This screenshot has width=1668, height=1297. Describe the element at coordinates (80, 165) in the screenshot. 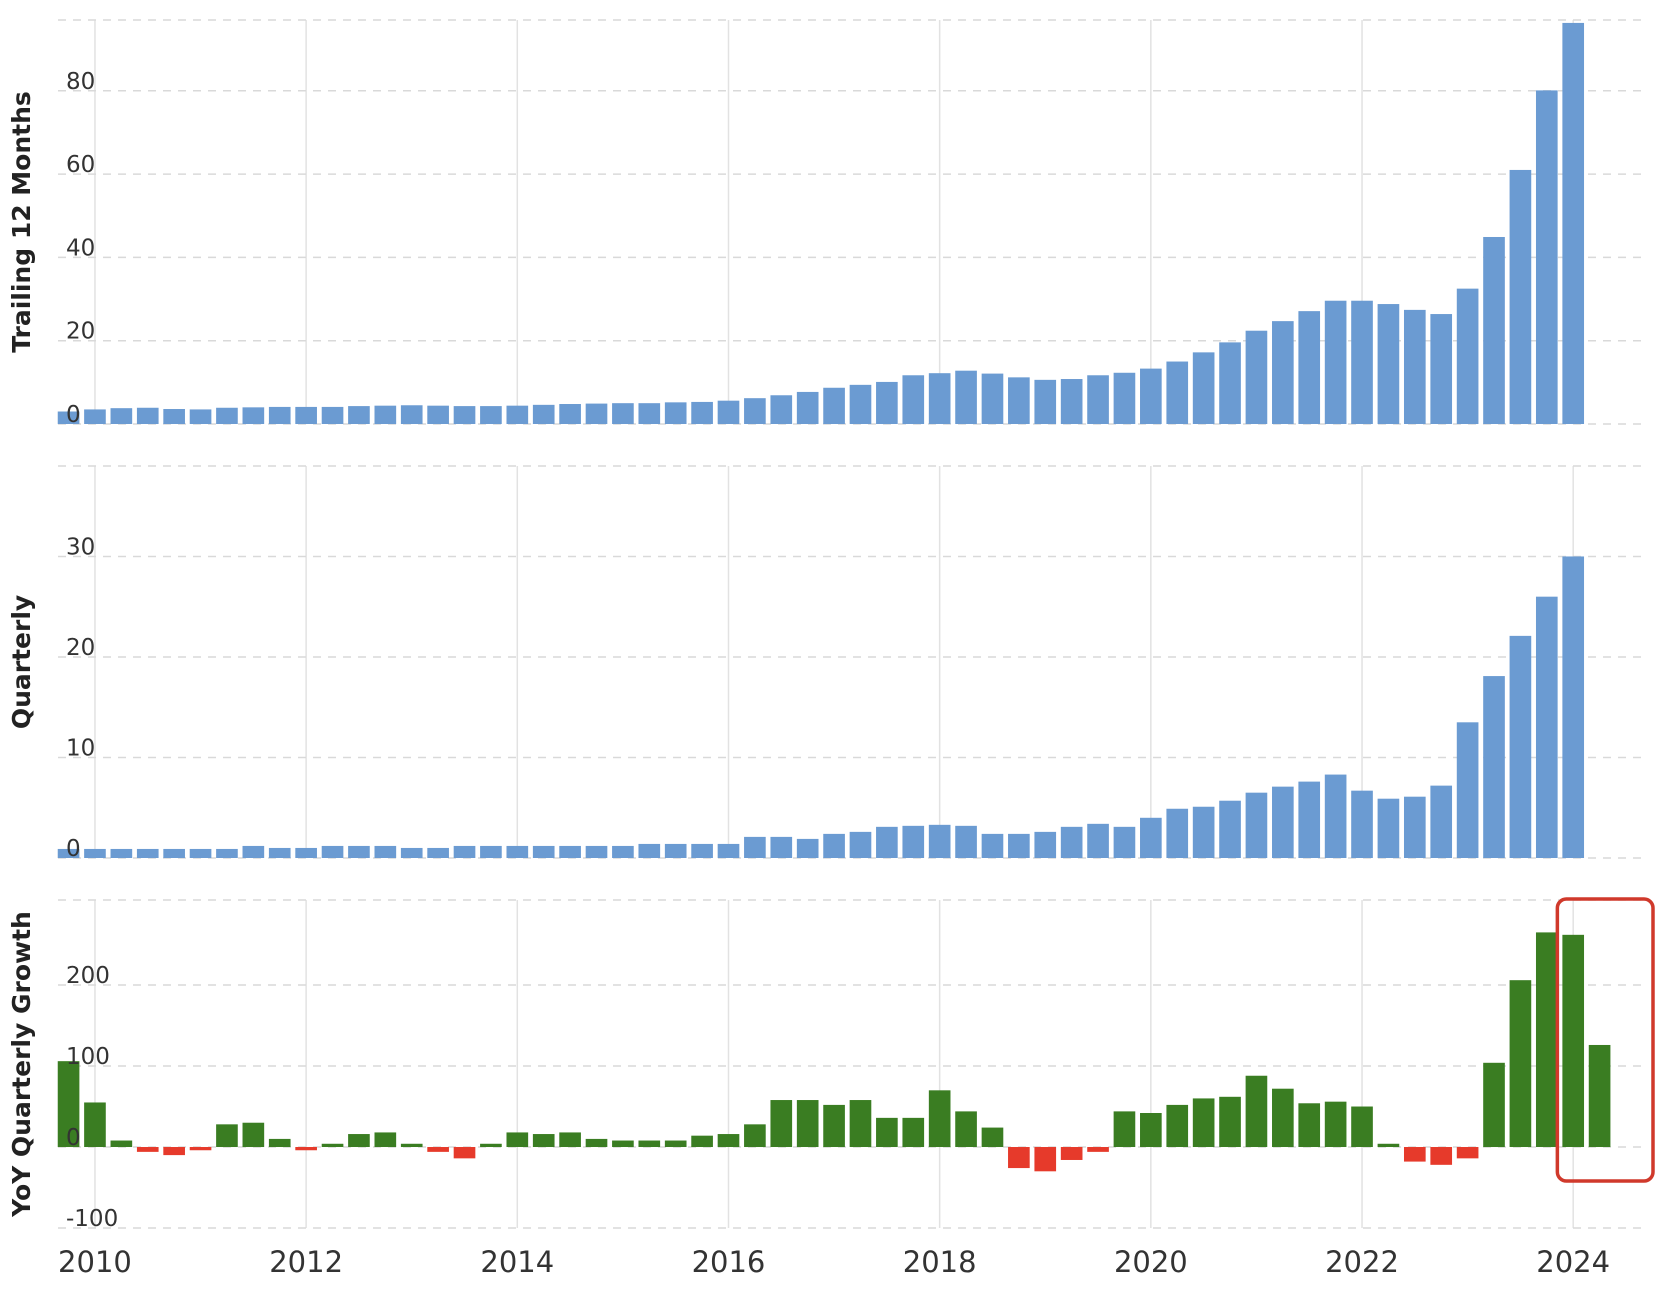

I see `y-tick-label: 60` at that location.